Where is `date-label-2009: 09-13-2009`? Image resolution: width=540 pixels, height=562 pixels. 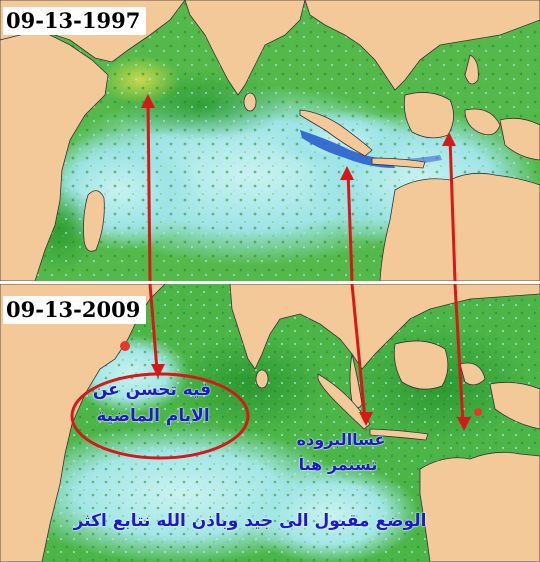 date-label-2009: 09-13-2009 is located at coordinates (75, 310).